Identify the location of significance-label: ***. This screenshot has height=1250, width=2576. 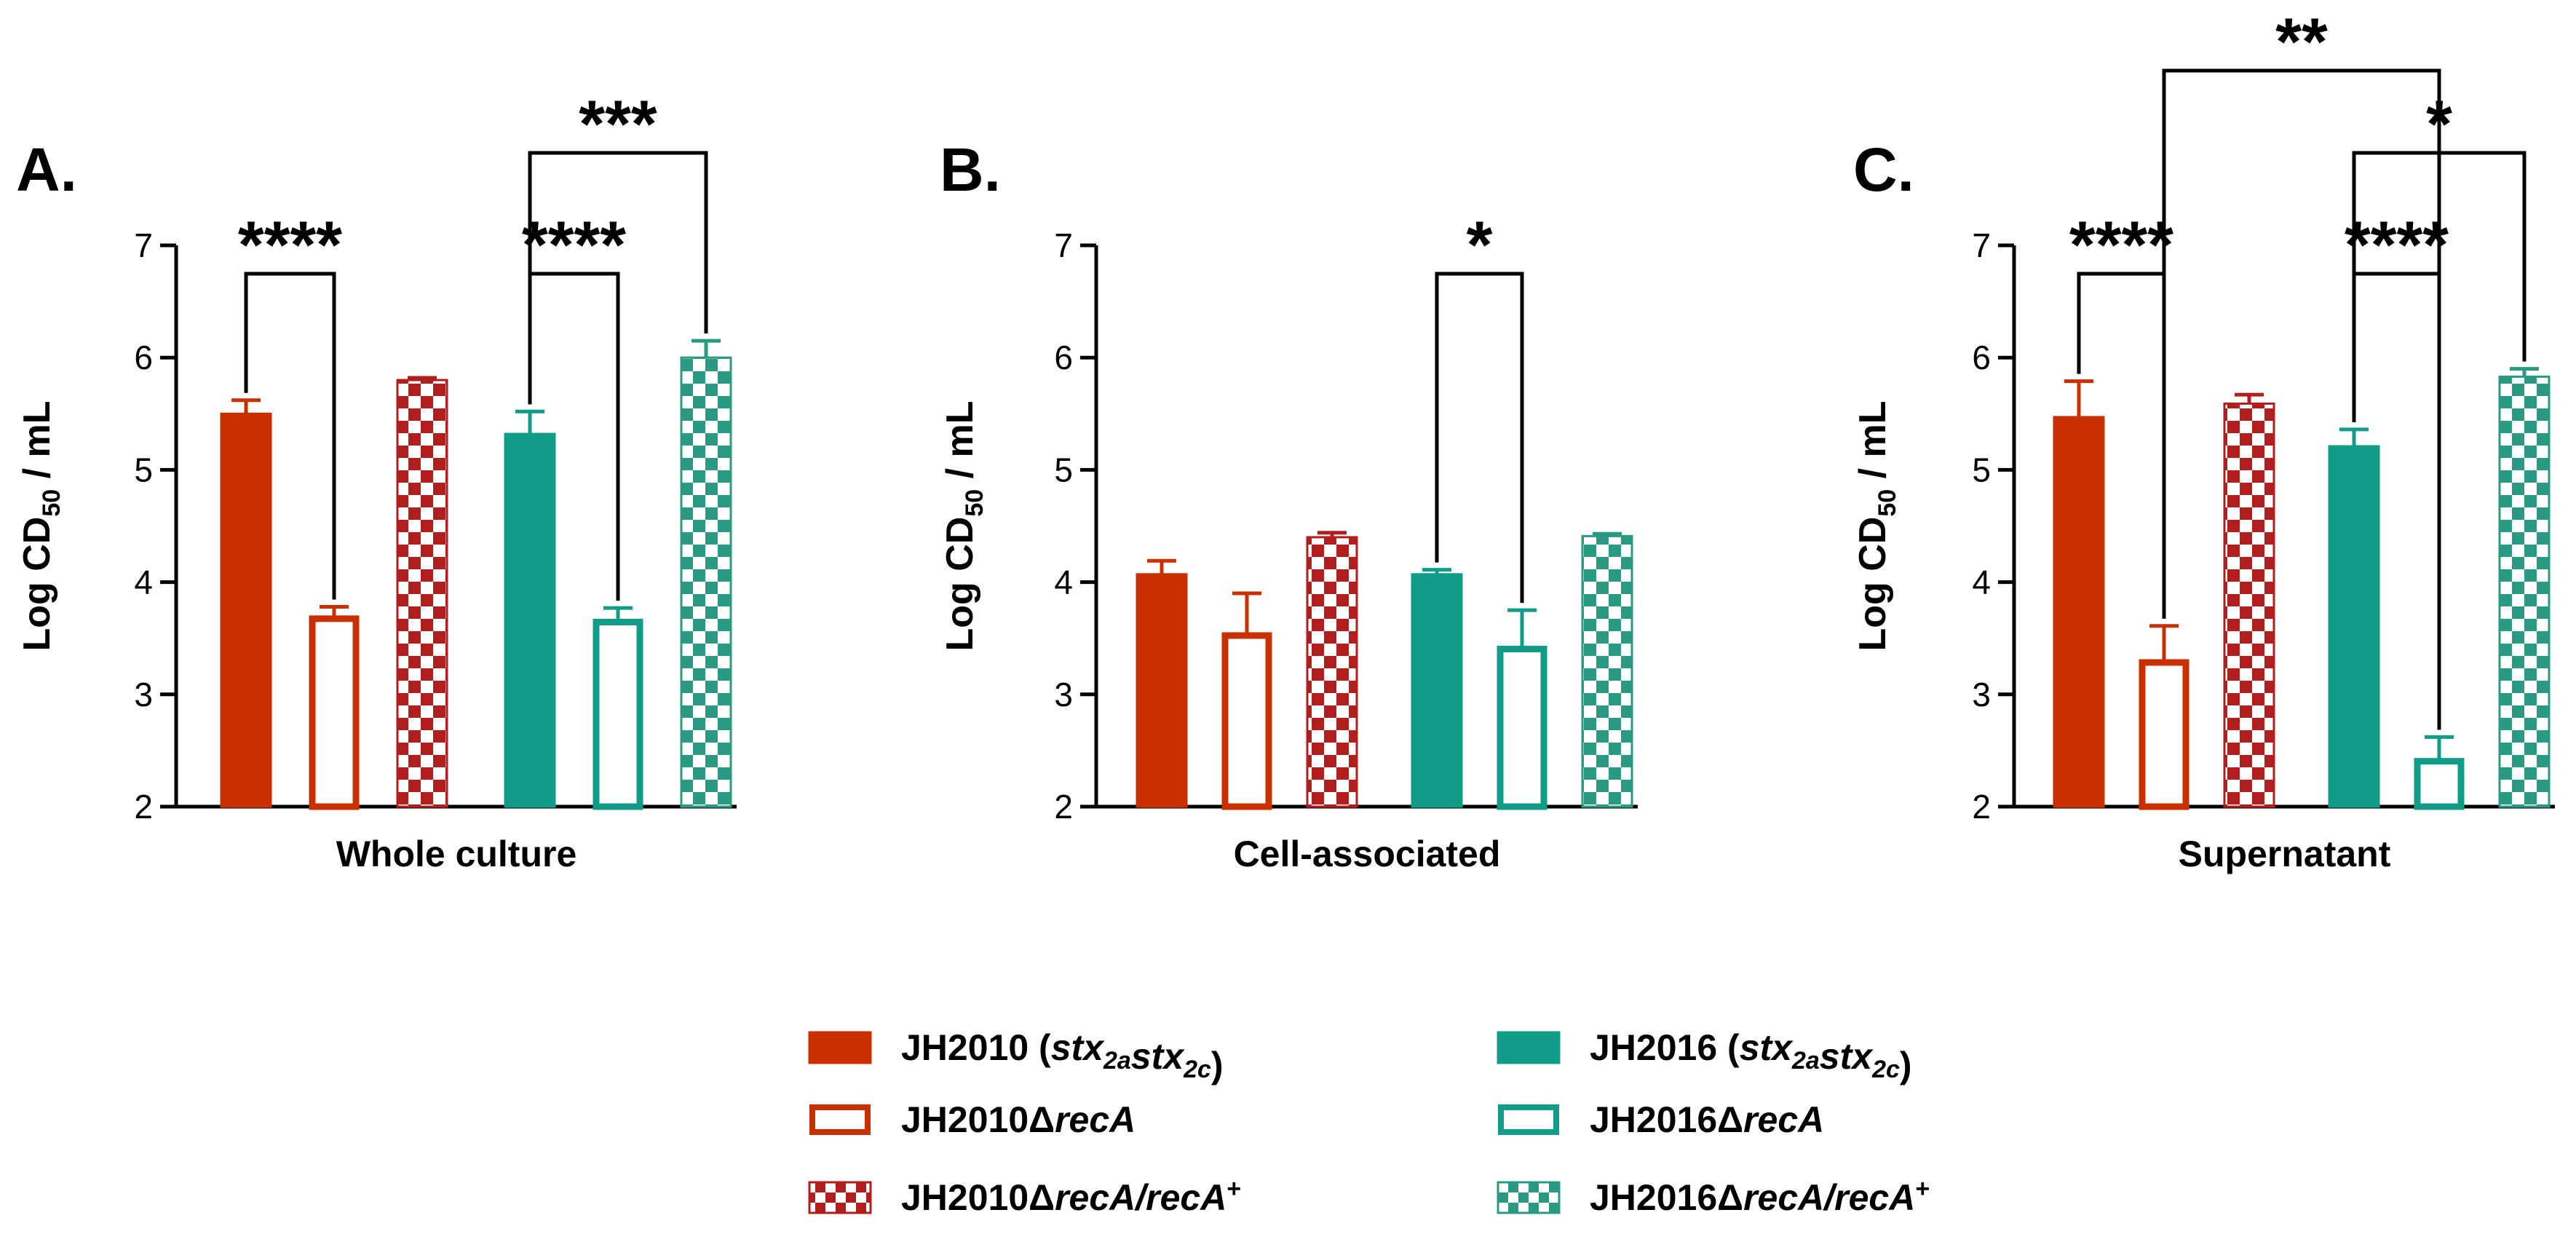
(618, 124).